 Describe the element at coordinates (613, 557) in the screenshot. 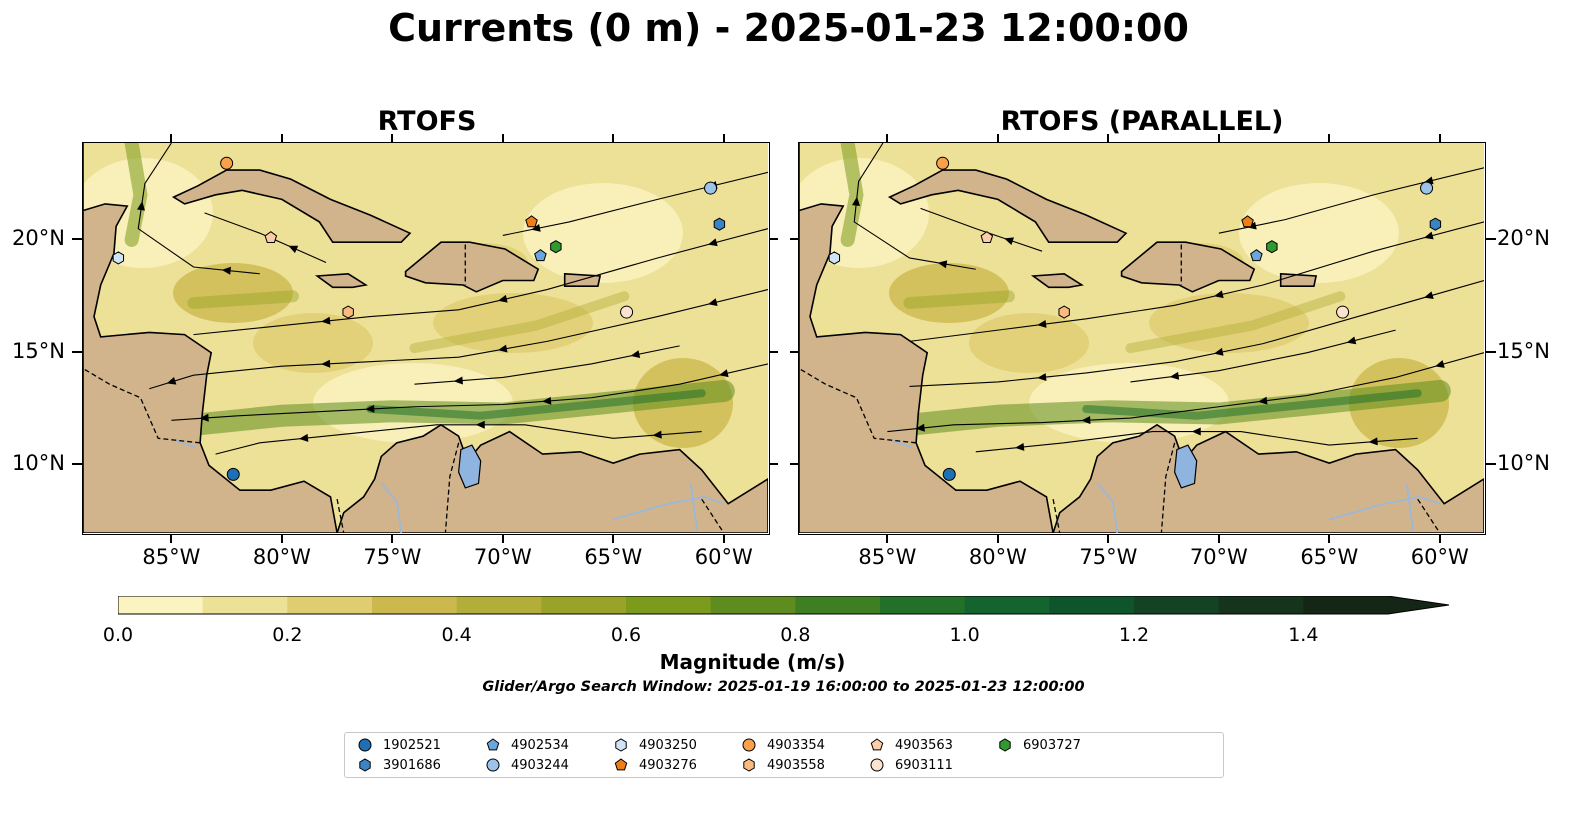

I see `x-tick-label: 65°W` at that location.